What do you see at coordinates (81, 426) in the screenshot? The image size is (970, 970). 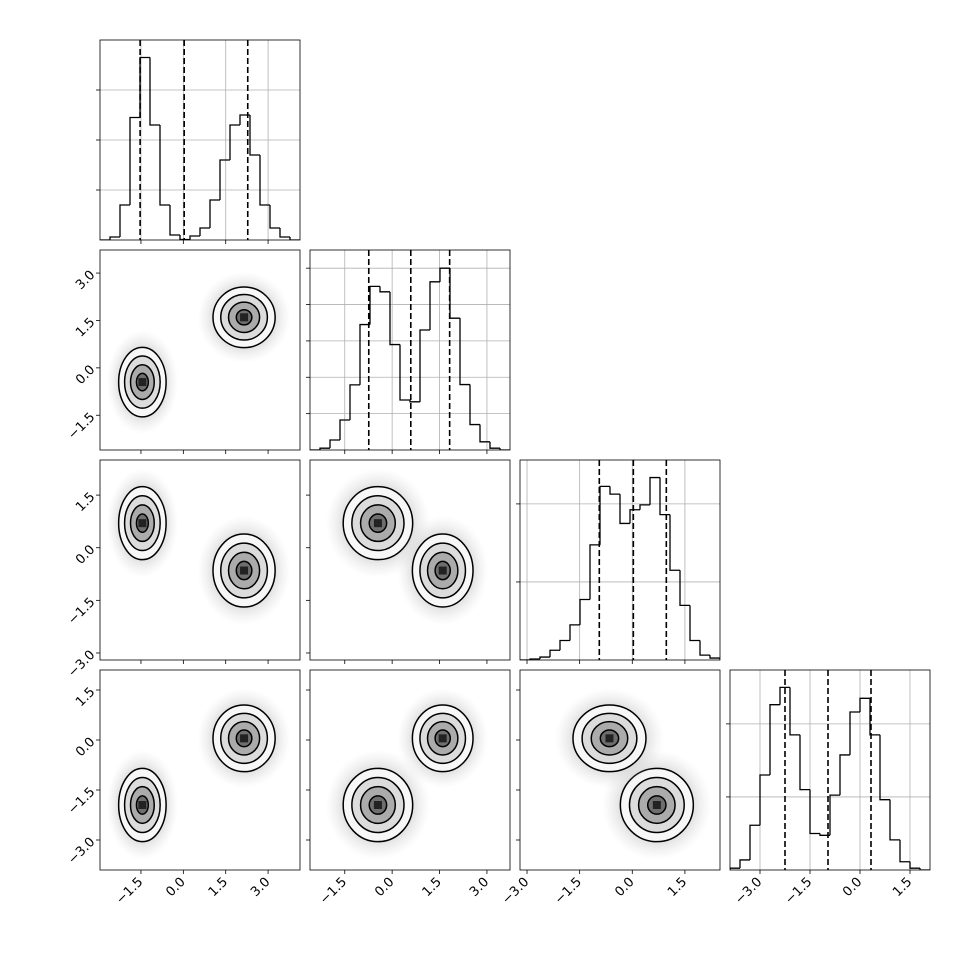 I see `y-tick-label: −1.5` at bounding box center [81, 426].